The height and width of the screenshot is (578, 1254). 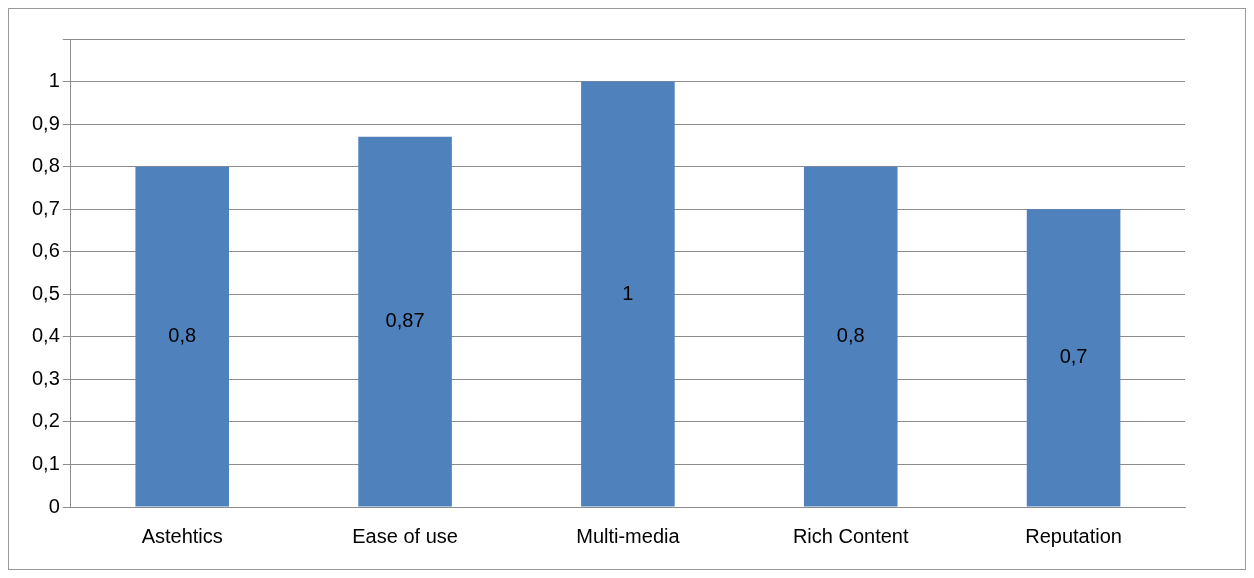 I want to click on data-label: 1, so click(x=628, y=292).